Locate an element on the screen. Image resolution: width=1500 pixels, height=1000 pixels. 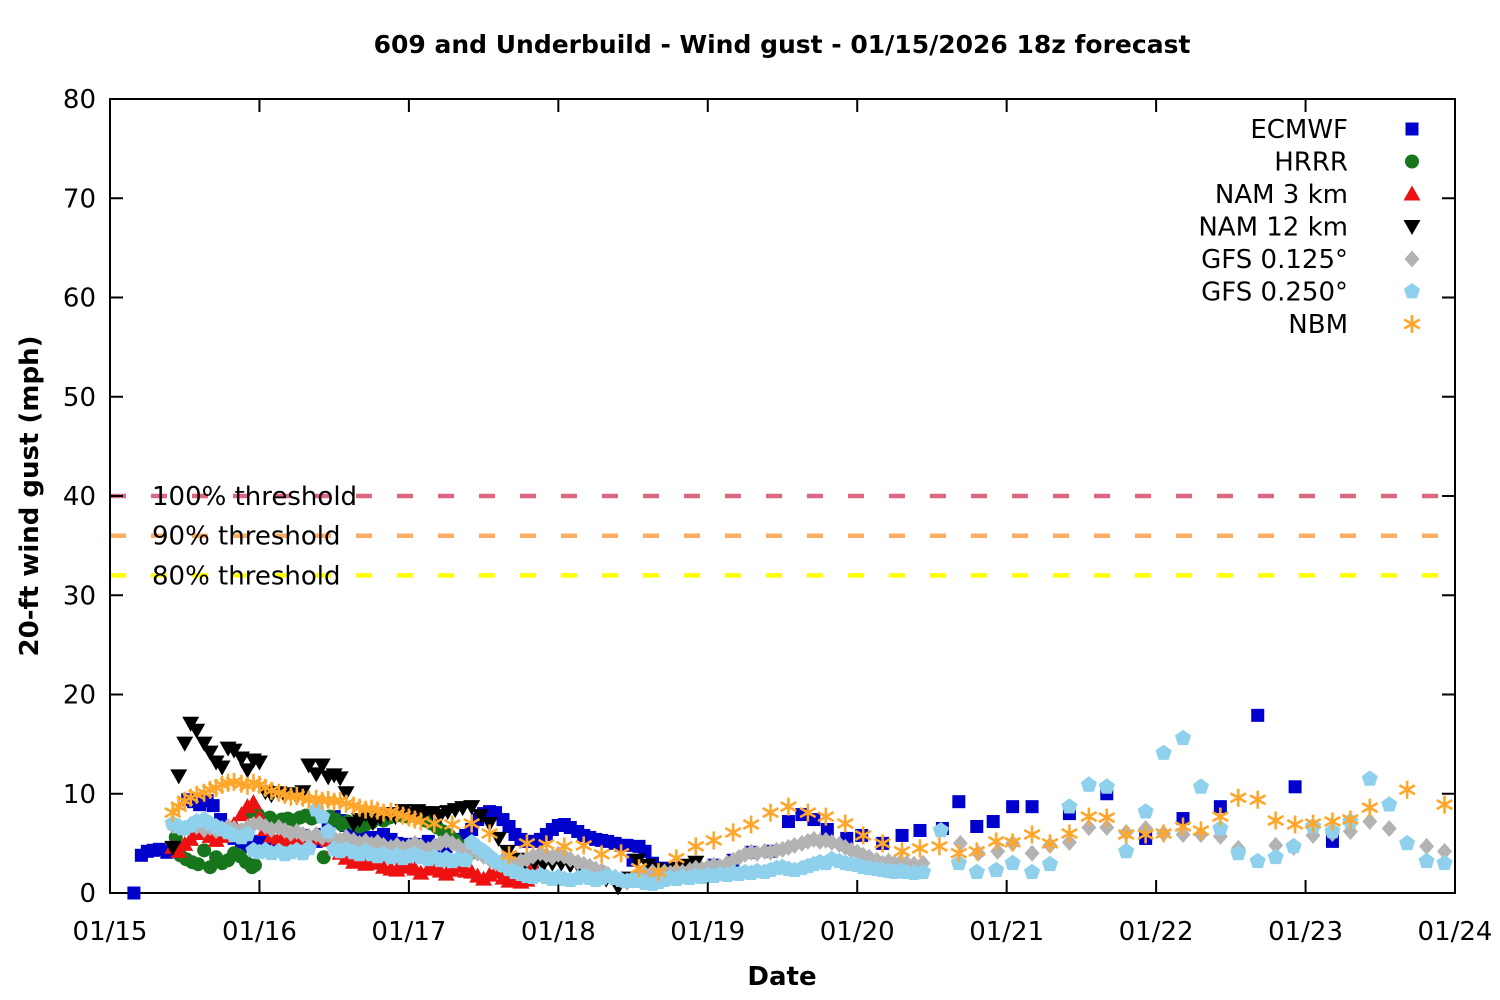
x-tick-label: 01/23 is located at coordinates (1305, 932).